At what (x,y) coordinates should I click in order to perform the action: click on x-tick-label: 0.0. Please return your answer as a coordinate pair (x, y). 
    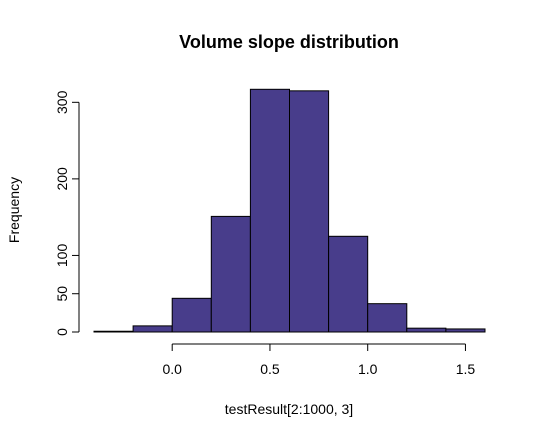
    Looking at the image, I should click on (172, 369).